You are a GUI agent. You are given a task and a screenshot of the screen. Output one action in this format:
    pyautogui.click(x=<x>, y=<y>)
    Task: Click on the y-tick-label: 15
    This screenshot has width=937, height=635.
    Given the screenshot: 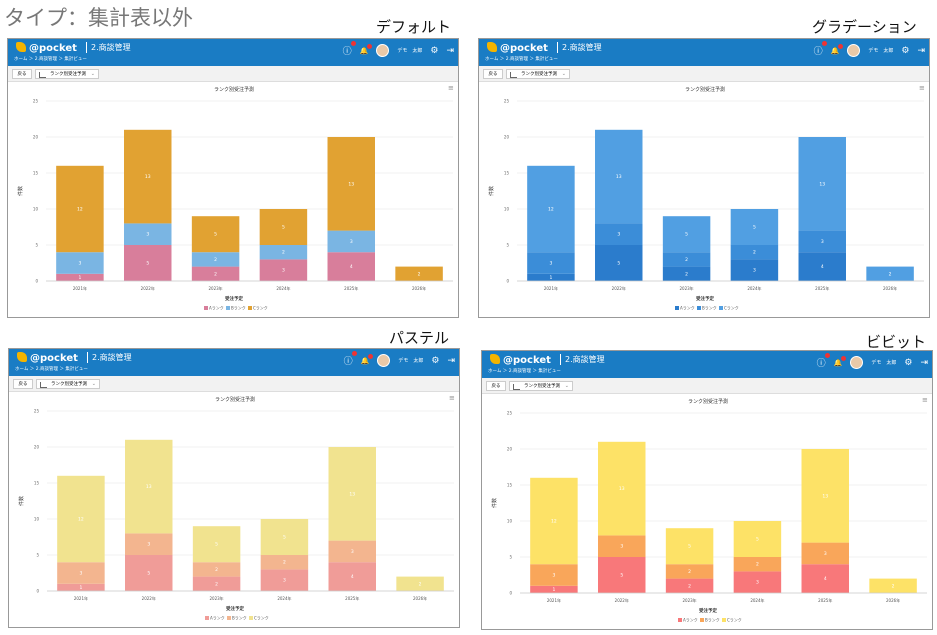 What is the action you would take?
    pyautogui.click(x=510, y=485)
    